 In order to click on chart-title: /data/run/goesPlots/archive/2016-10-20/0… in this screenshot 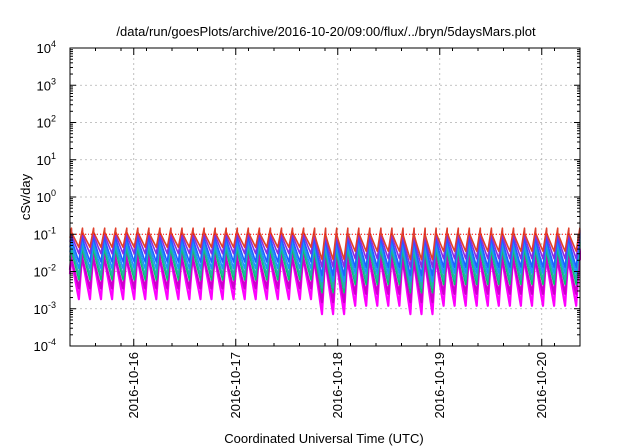, I will do `click(326, 31)`.